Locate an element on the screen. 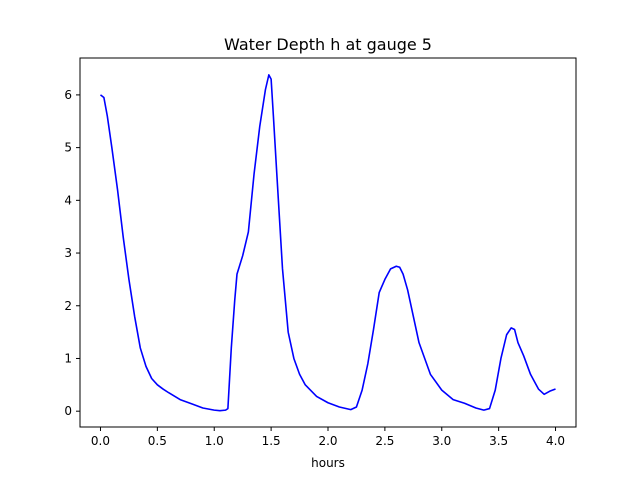 This screenshot has width=640, height=480. x-tick-label: 2.5 is located at coordinates (384, 441).